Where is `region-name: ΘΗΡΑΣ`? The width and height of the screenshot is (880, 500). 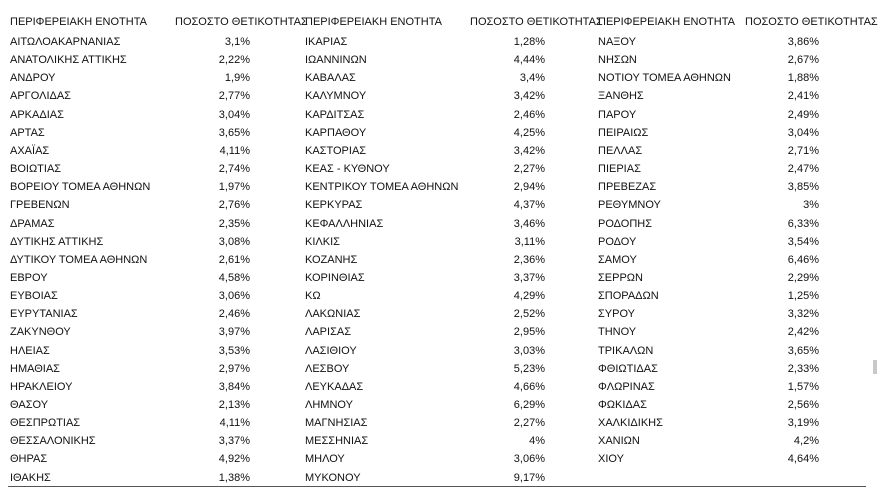 region-name: ΘΗΡΑΣ is located at coordinates (29, 459).